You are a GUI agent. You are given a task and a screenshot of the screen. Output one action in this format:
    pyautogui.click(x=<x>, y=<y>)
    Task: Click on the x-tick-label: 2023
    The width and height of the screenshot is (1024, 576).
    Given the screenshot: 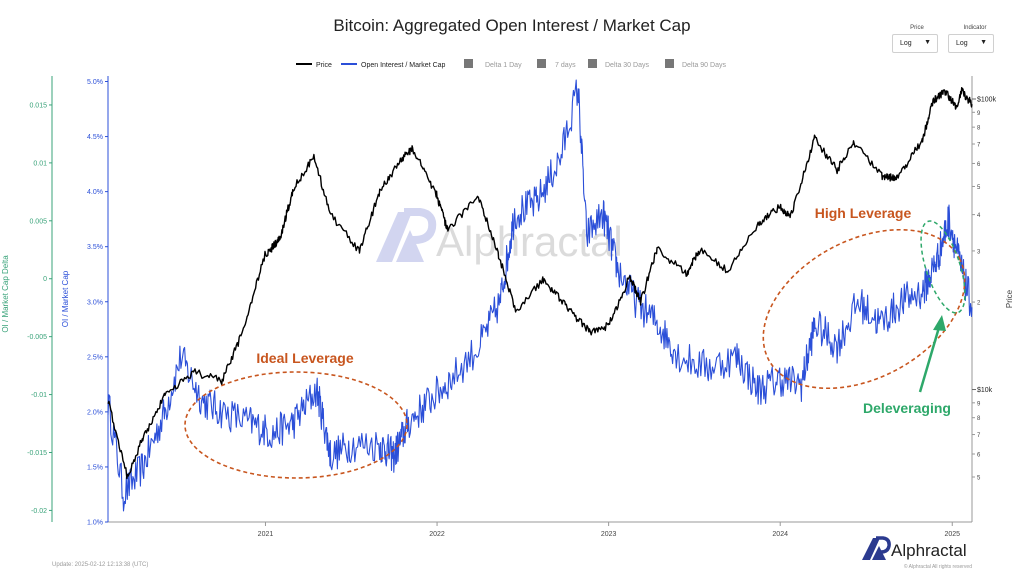 What is the action you would take?
    pyautogui.click(x=609, y=534)
    